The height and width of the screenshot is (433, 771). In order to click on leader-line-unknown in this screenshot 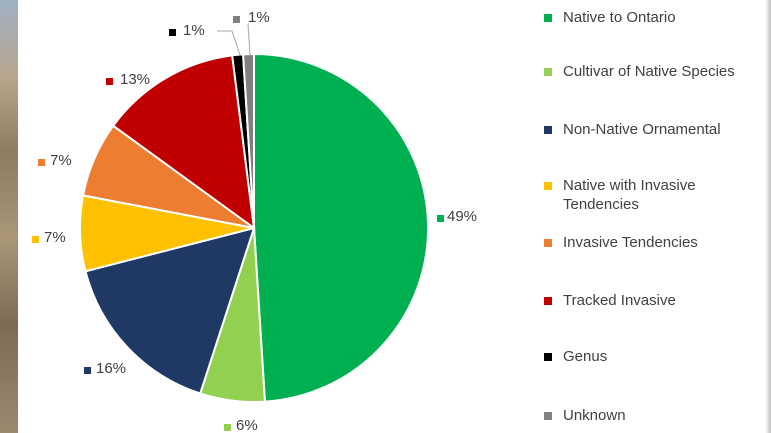, I will do `click(249, 39)`.